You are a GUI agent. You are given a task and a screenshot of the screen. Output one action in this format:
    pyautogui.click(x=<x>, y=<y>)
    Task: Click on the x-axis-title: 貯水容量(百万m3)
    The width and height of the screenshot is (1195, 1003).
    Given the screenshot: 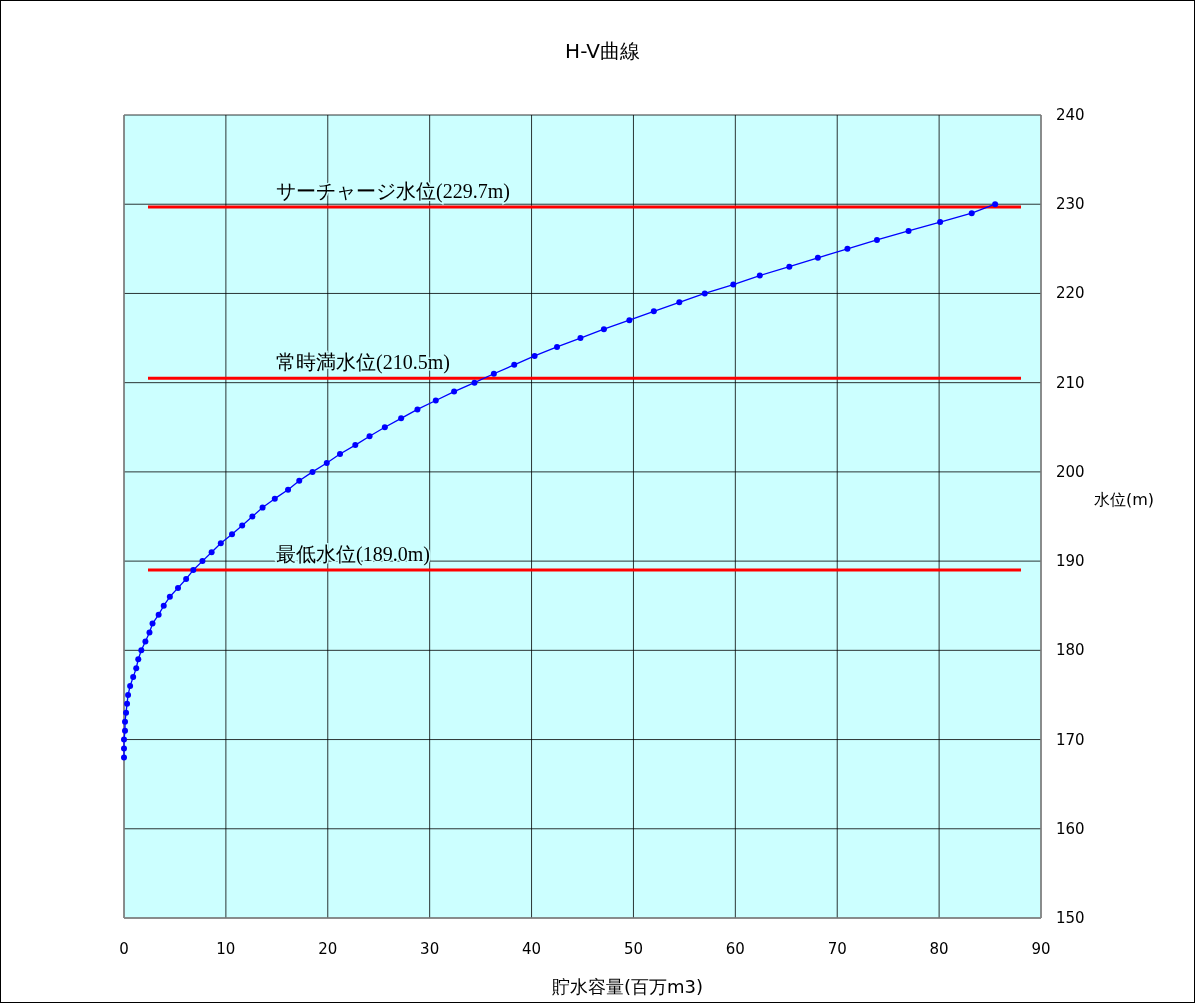 What is the action you would take?
    pyautogui.click(x=627, y=986)
    